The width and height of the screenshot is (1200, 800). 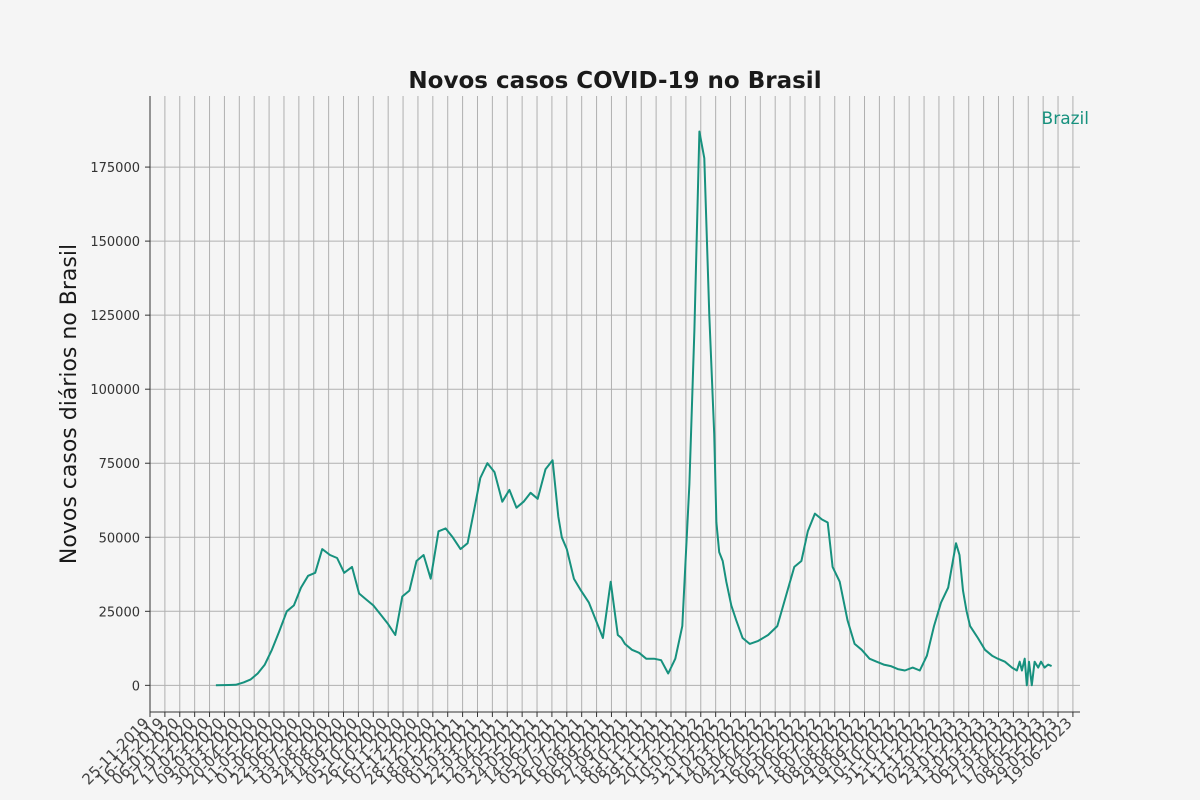 I want to click on y-tick-label: 175000, so click(x=115, y=168).